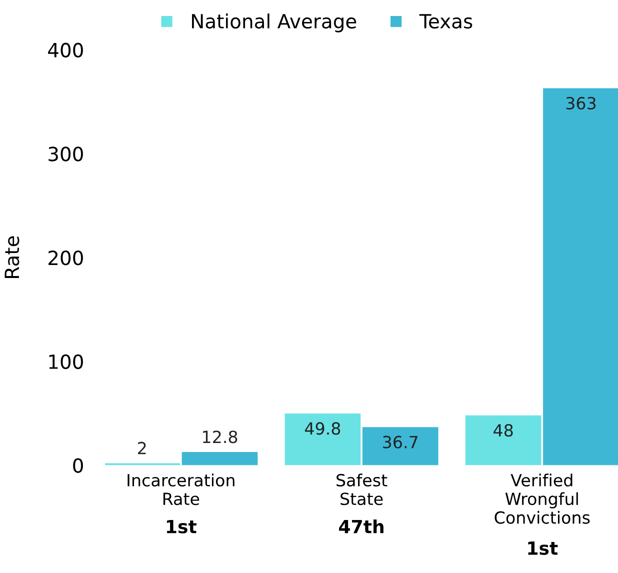  What do you see at coordinates (66, 362) in the screenshot?
I see `y-tick-label: 100` at bounding box center [66, 362].